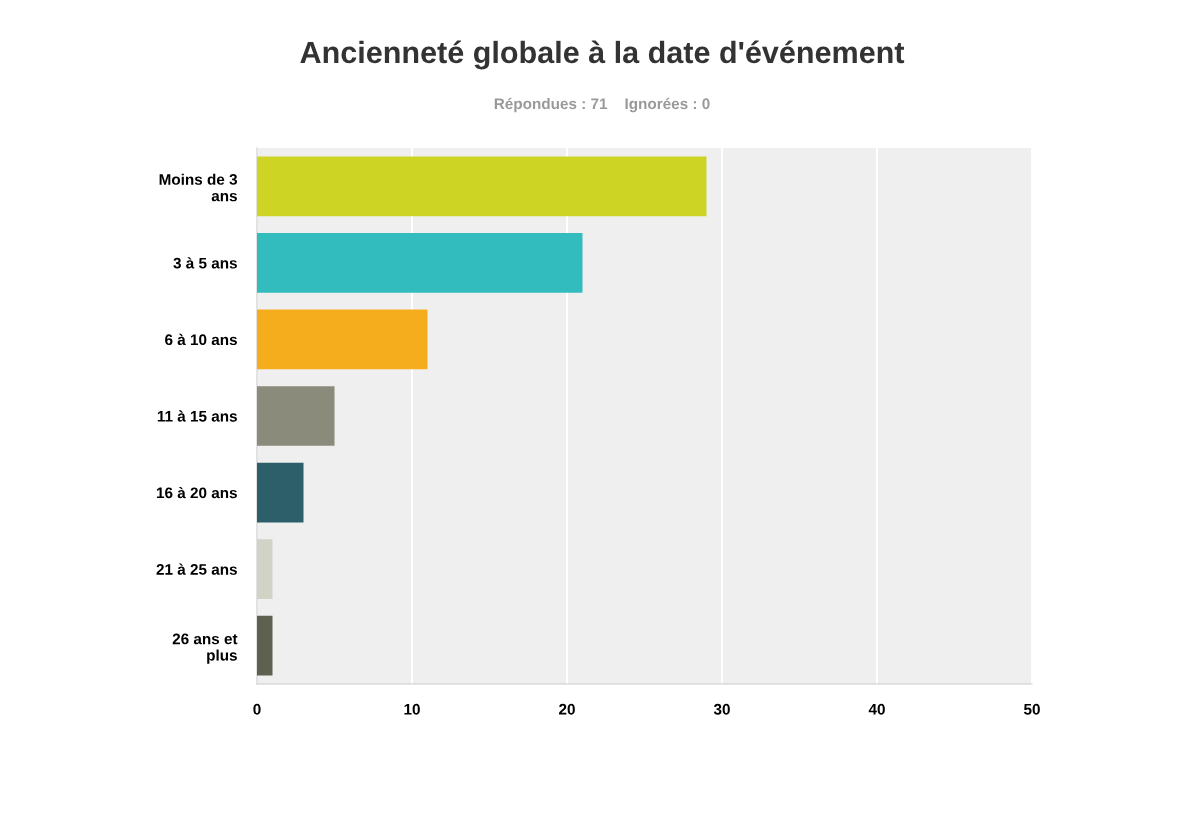 This screenshot has height=818, width=1204. Describe the element at coordinates (602, 105) in the screenshot. I see `chart-subtitle: Répondues : 71 Ignorées : 0` at that location.